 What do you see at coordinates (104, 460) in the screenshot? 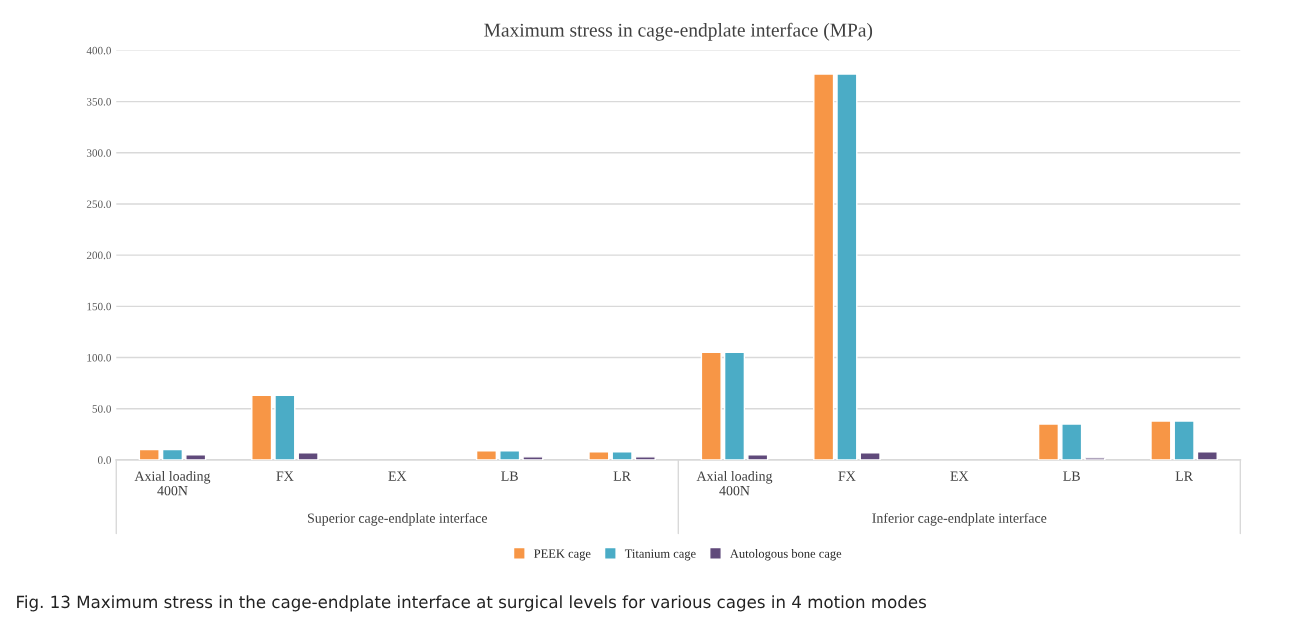
I see `y-tick-label: 0.0` at bounding box center [104, 460].